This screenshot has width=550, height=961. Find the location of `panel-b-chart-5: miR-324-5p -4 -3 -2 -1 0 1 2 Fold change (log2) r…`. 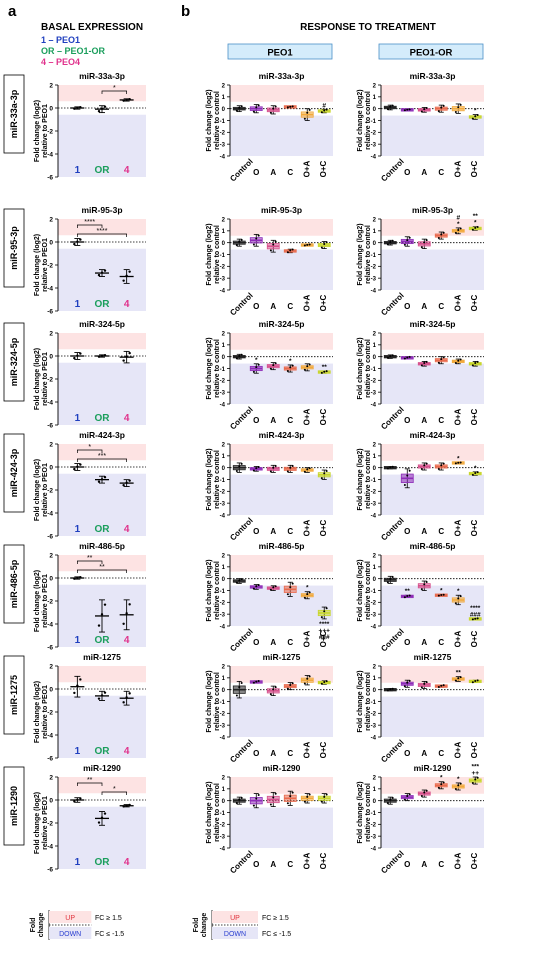

panel-b-chart-5: miR-324-5p -4 -3 -2 -1 0 1 2 Fold change (log2) r… is located at coordinates (420, 375).